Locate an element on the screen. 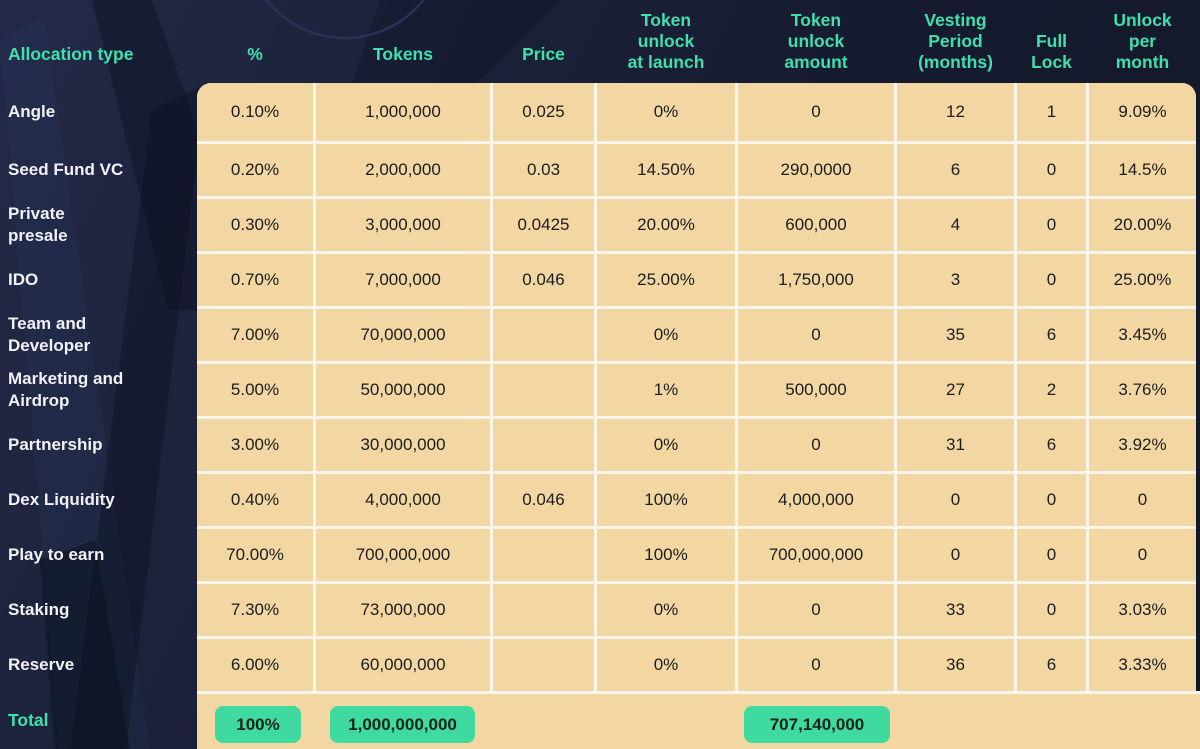  table-cell: 3.00% is located at coordinates (255, 445).